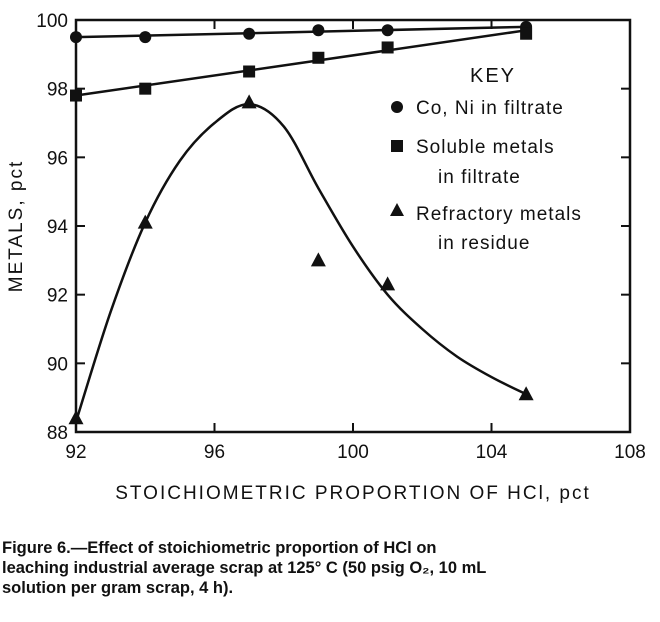 The image size is (660, 622). I want to click on x-axis-title: STOICHIOMETRIC PROPORTION OF HCl, pct, so click(353, 493).